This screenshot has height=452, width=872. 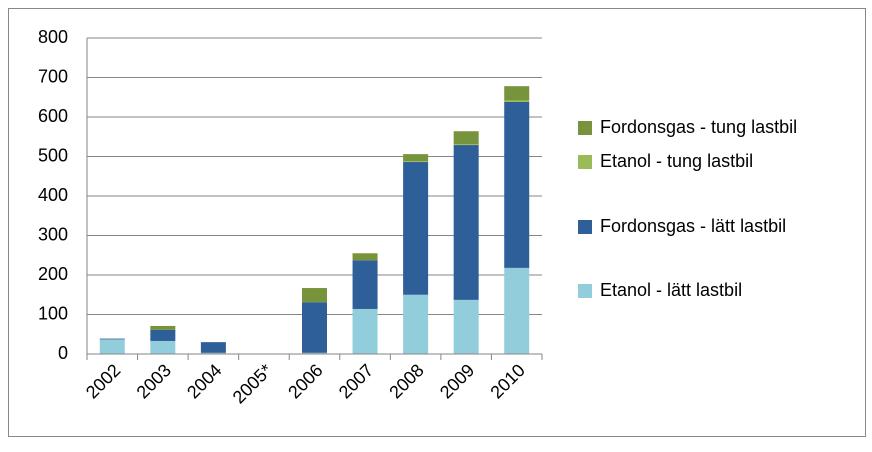 I want to click on y-tick-label: 400, so click(x=53, y=195).